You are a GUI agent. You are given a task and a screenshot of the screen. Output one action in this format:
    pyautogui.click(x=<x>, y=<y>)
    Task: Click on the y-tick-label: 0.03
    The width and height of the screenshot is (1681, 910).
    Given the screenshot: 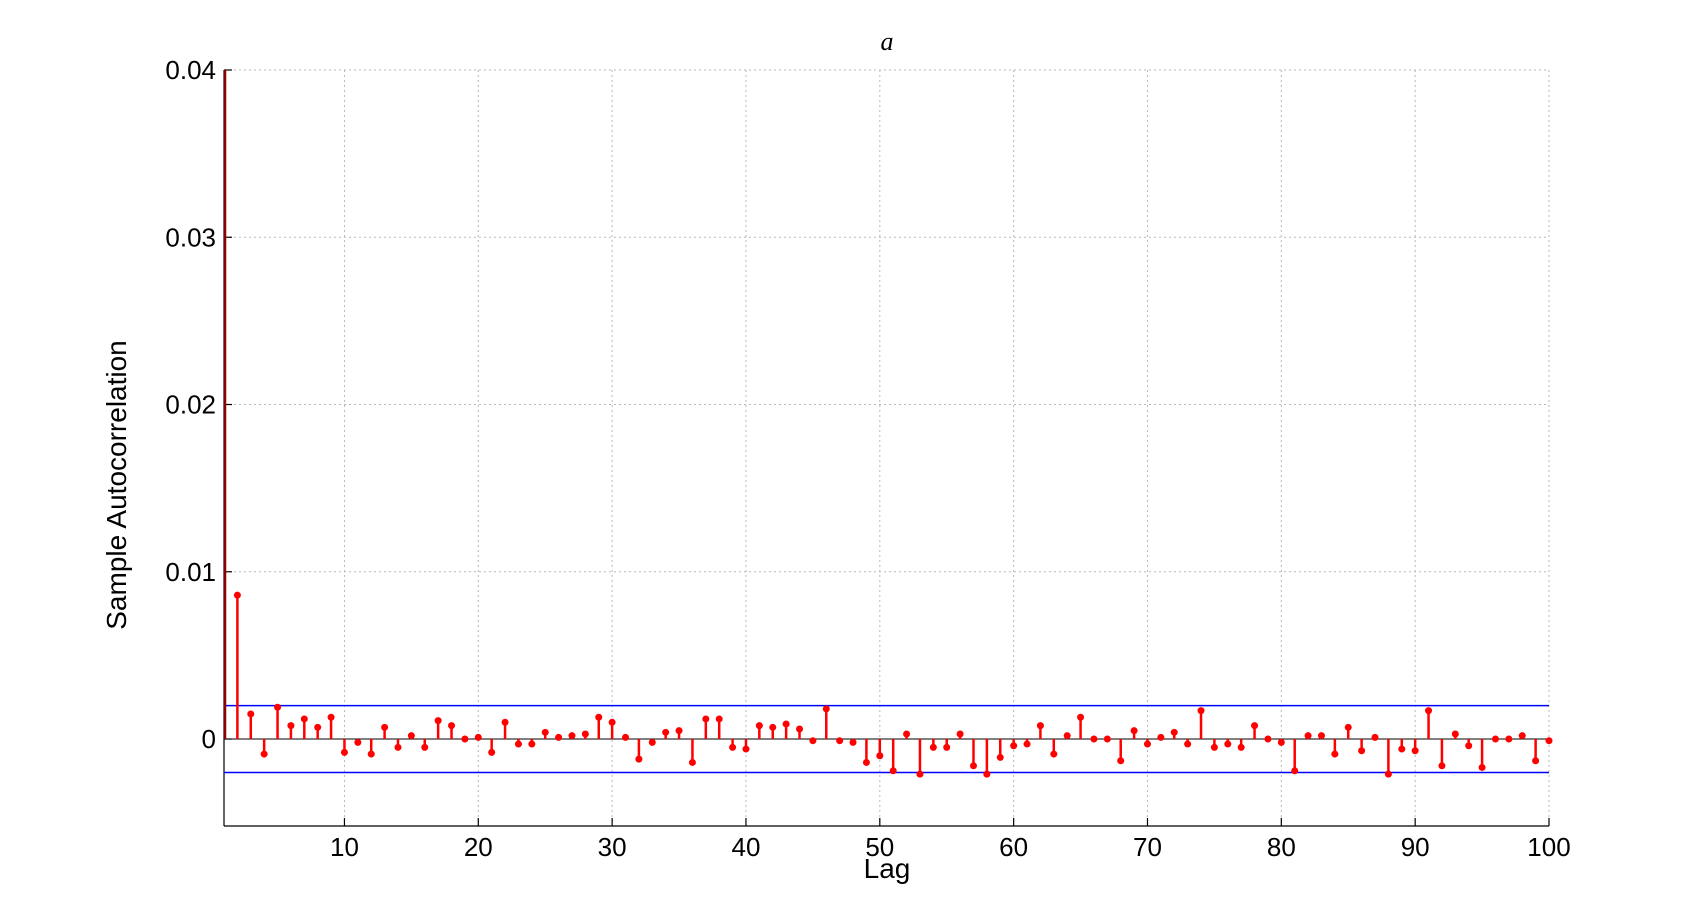 What is the action you would take?
    pyautogui.click(x=190, y=237)
    